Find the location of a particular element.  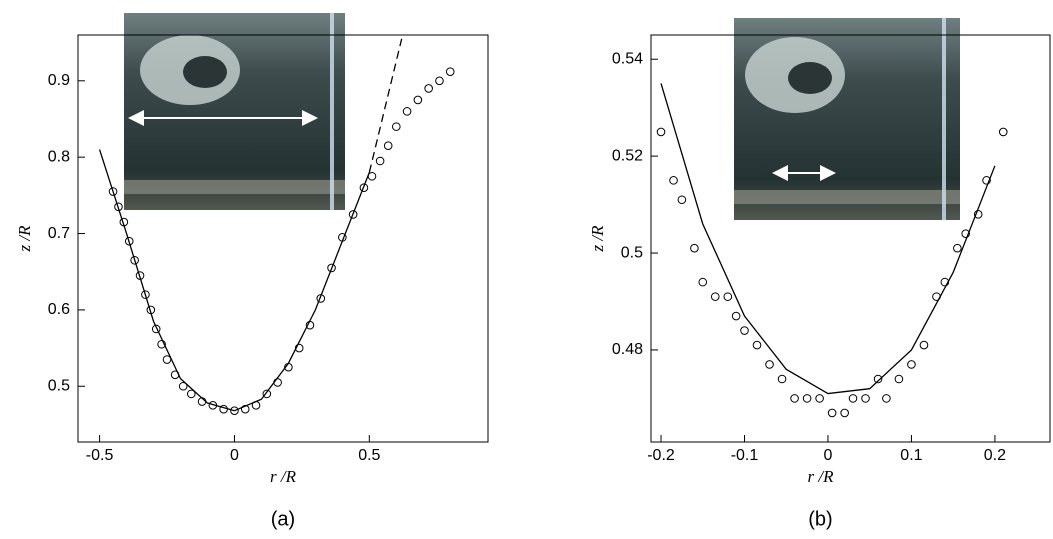

x-tick-label: -0.1 is located at coordinates (745, 455).